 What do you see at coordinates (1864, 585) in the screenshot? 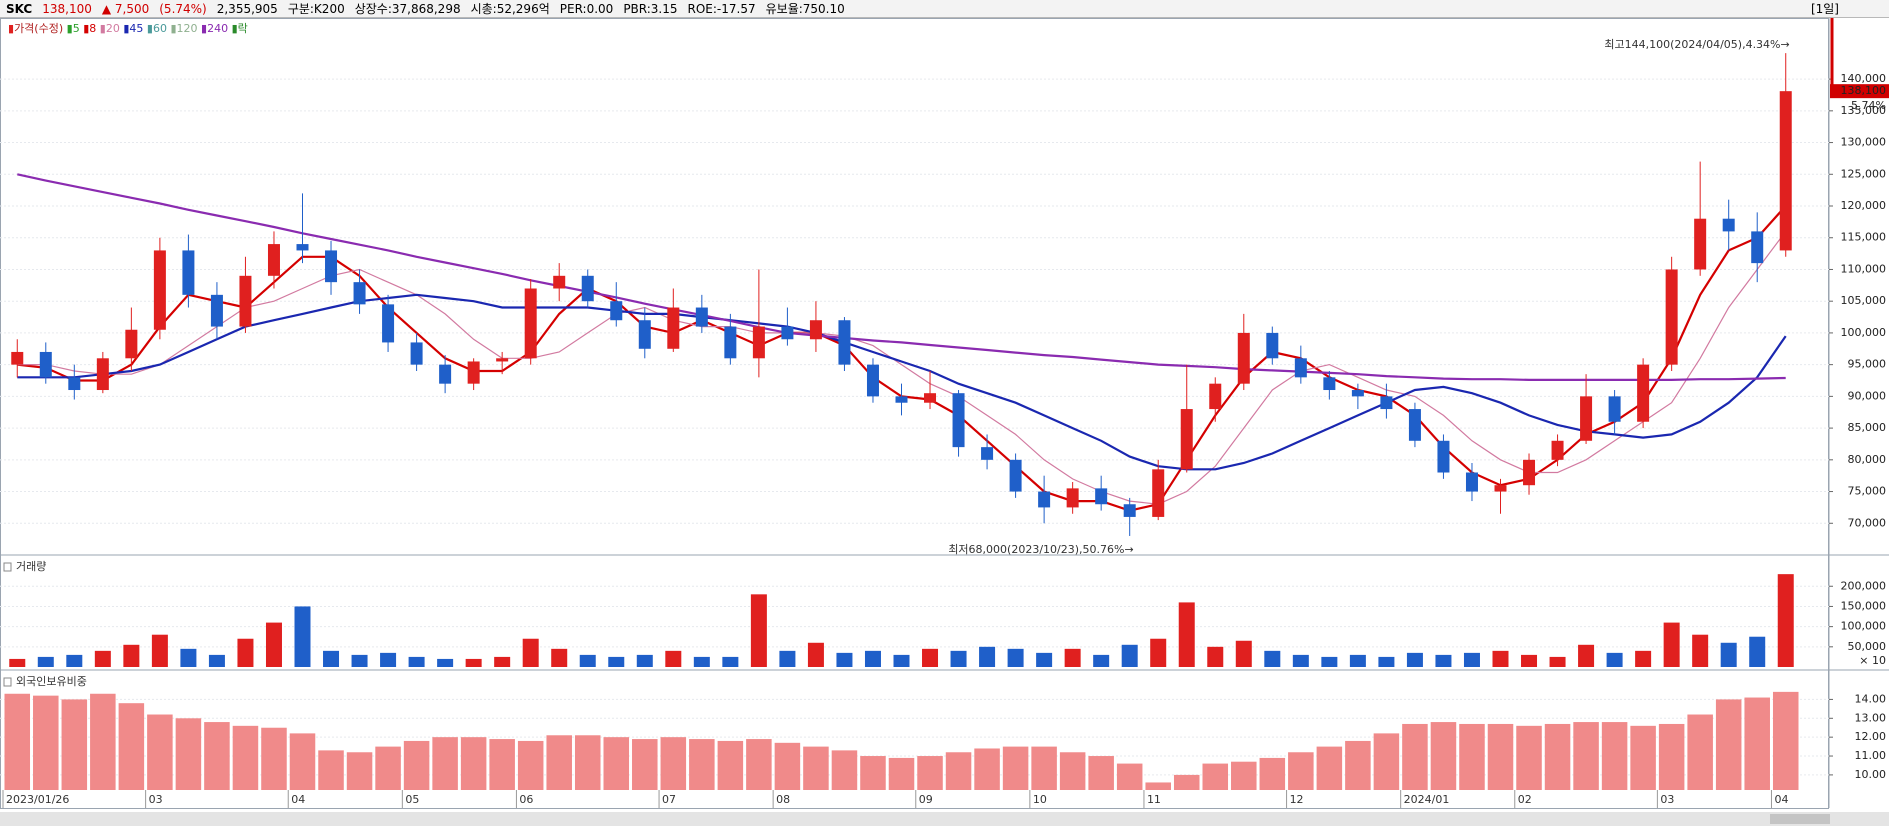
I see `y-tick-label: 200,000` at bounding box center [1864, 585].